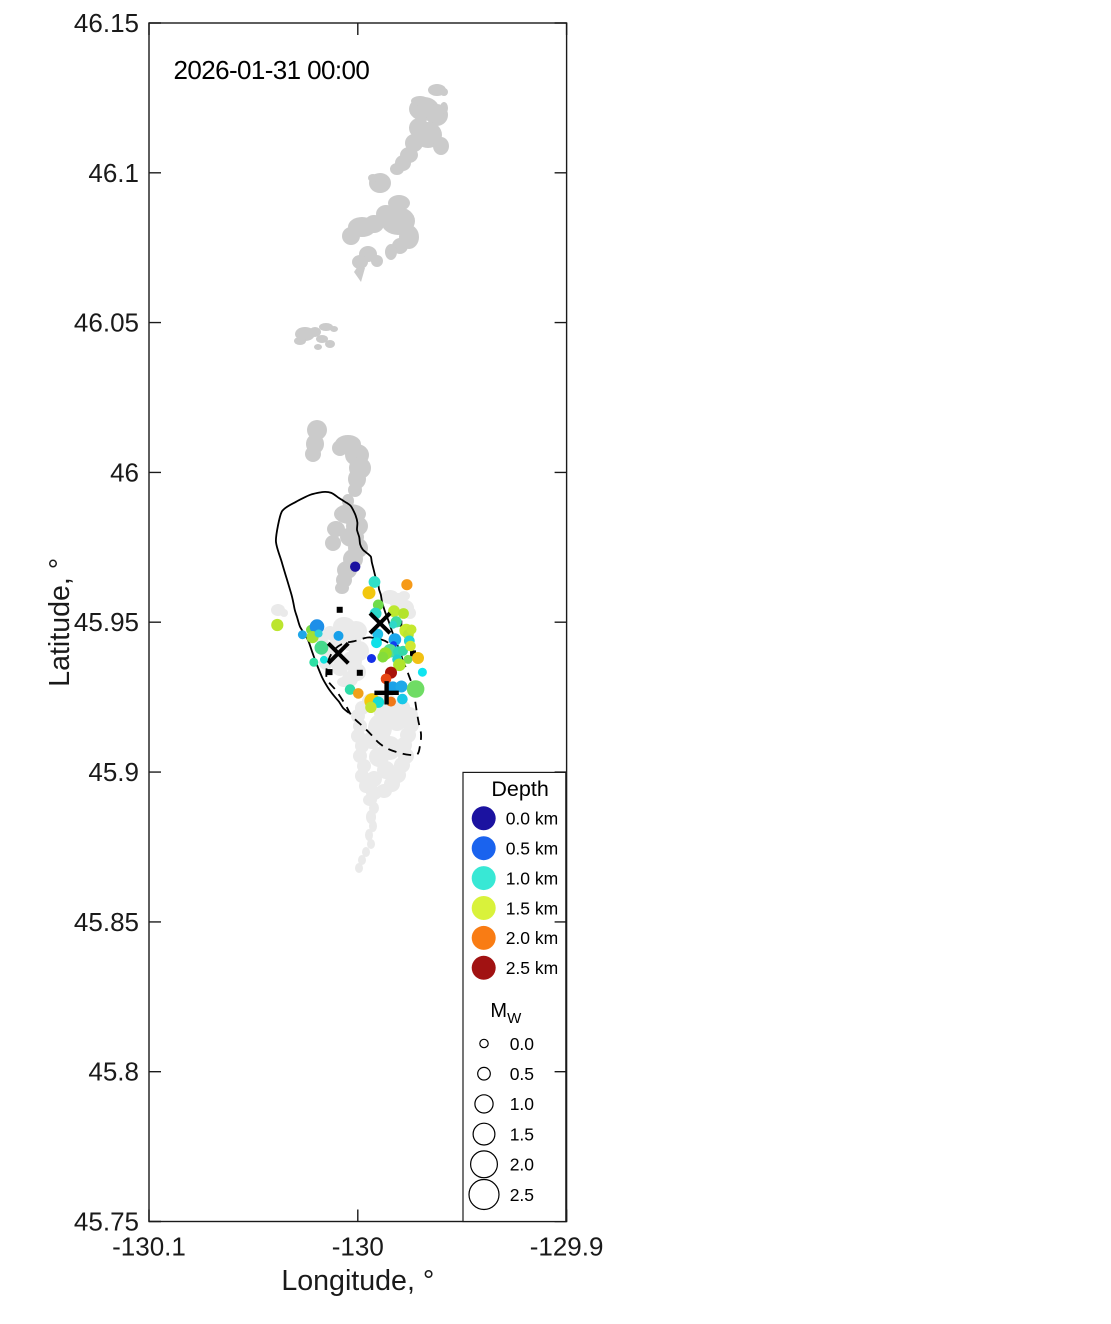 Image resolution: width=1111 pixels, height=1324 pixels. Describe the element at coordinates (357, 1281) in the screenshot. I see `svg-text: Longitude, °` at that location.